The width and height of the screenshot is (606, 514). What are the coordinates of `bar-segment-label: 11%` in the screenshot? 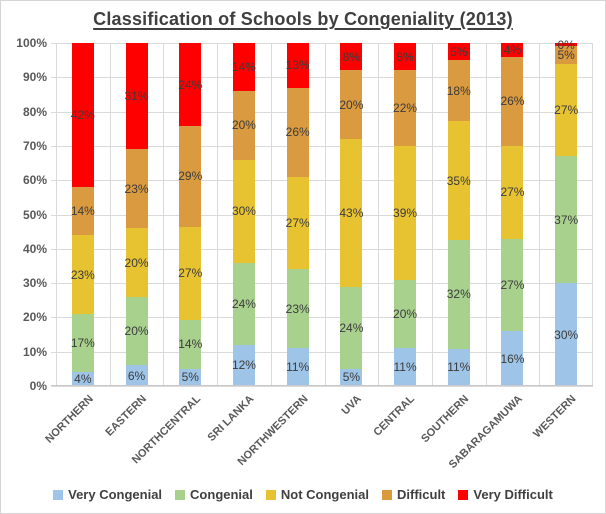 It's located at (298, 367).